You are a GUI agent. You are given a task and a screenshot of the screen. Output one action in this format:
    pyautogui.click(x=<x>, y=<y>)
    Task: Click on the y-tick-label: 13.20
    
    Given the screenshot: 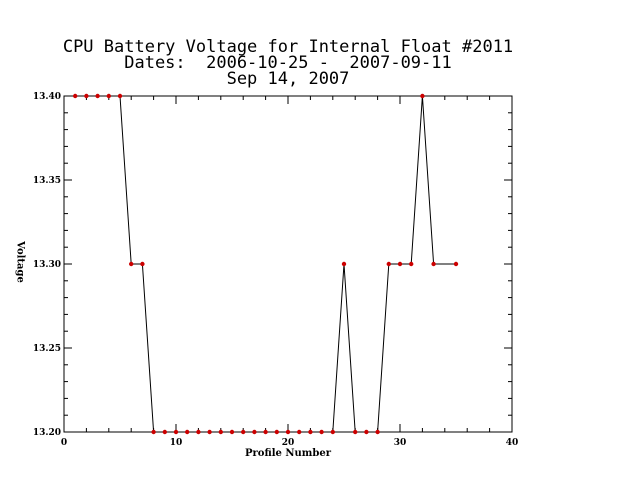 What is the action you would take?
    pyautogui.click(x=47, y=433)
    